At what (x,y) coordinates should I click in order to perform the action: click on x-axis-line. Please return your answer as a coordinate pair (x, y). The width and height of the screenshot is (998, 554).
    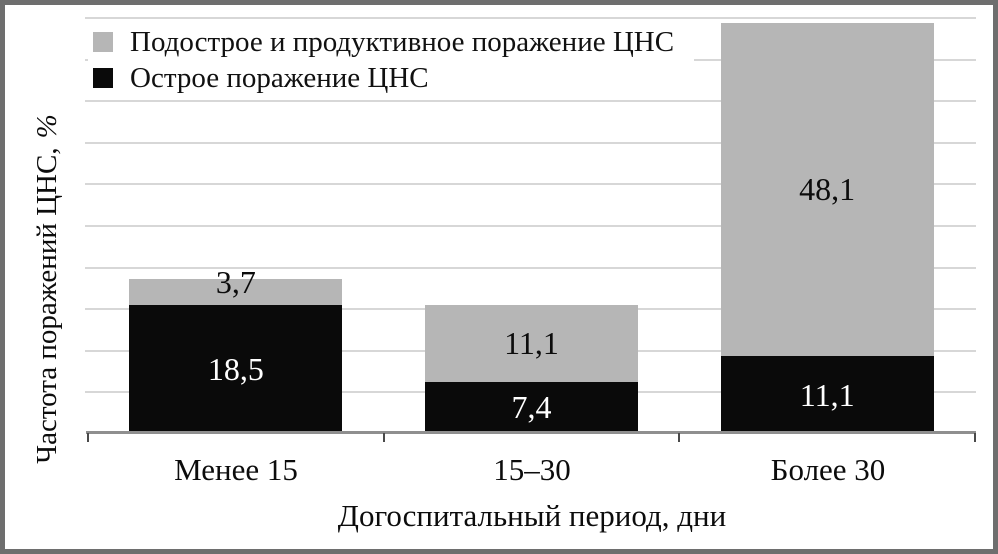
    Looking at the image, I should click on (531, 432).